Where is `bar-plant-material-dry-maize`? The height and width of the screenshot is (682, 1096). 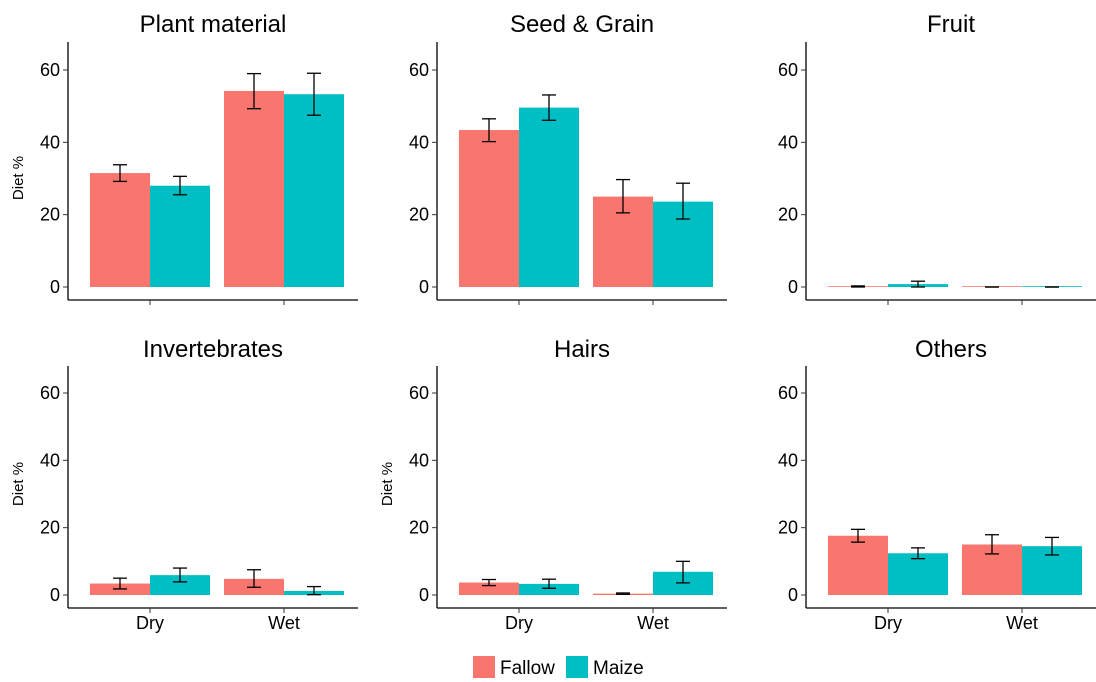
bar-plant-material-dry-maize is located at coordinates (180, 236).